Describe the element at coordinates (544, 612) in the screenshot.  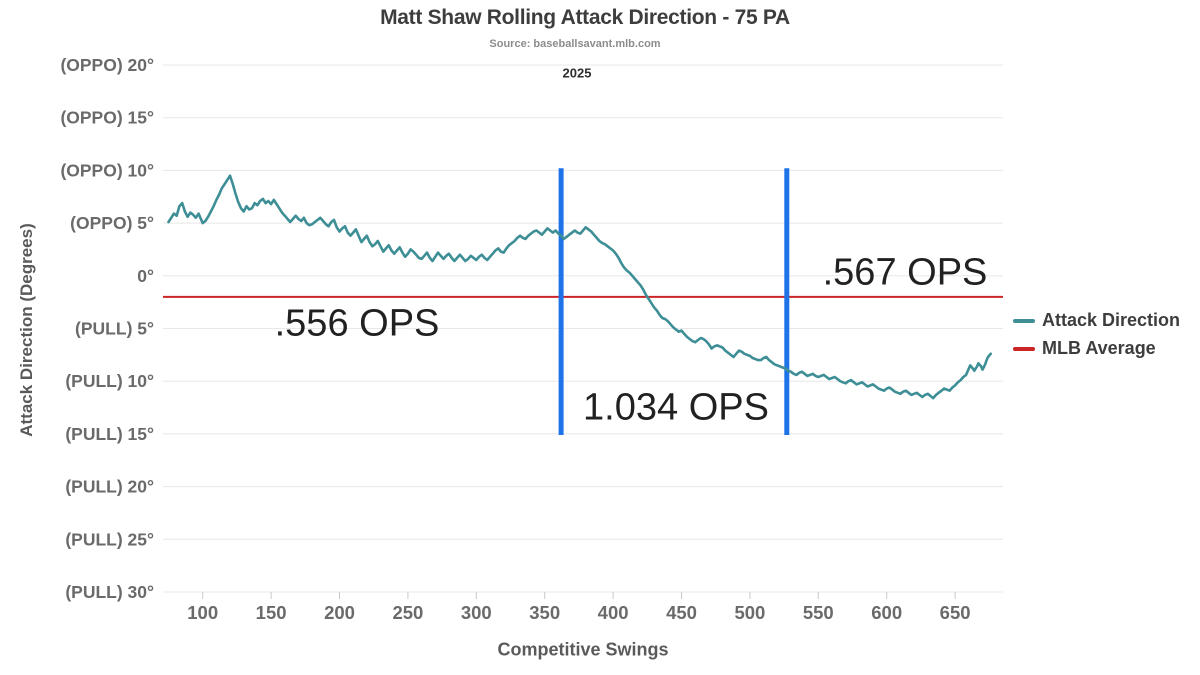
I see `x-tick-label: 350` at that location.